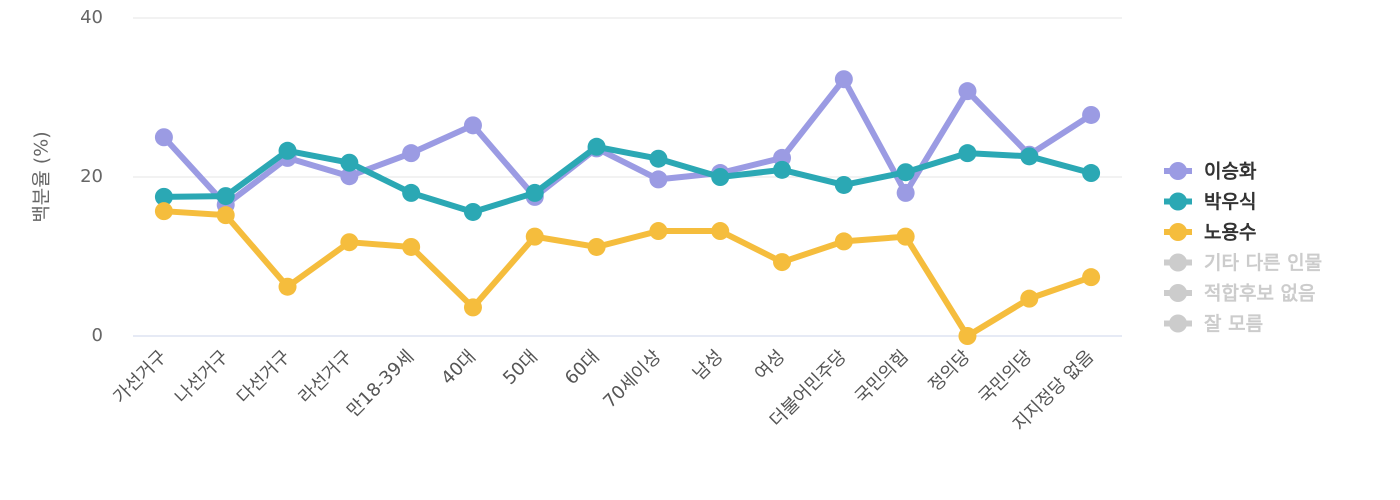 The width and height of the screenshot is (1400, 500). Describe the element at coordinates (1263, 263) in the screenshot. I see `legend-label: 기타 다른 인물` at that location.